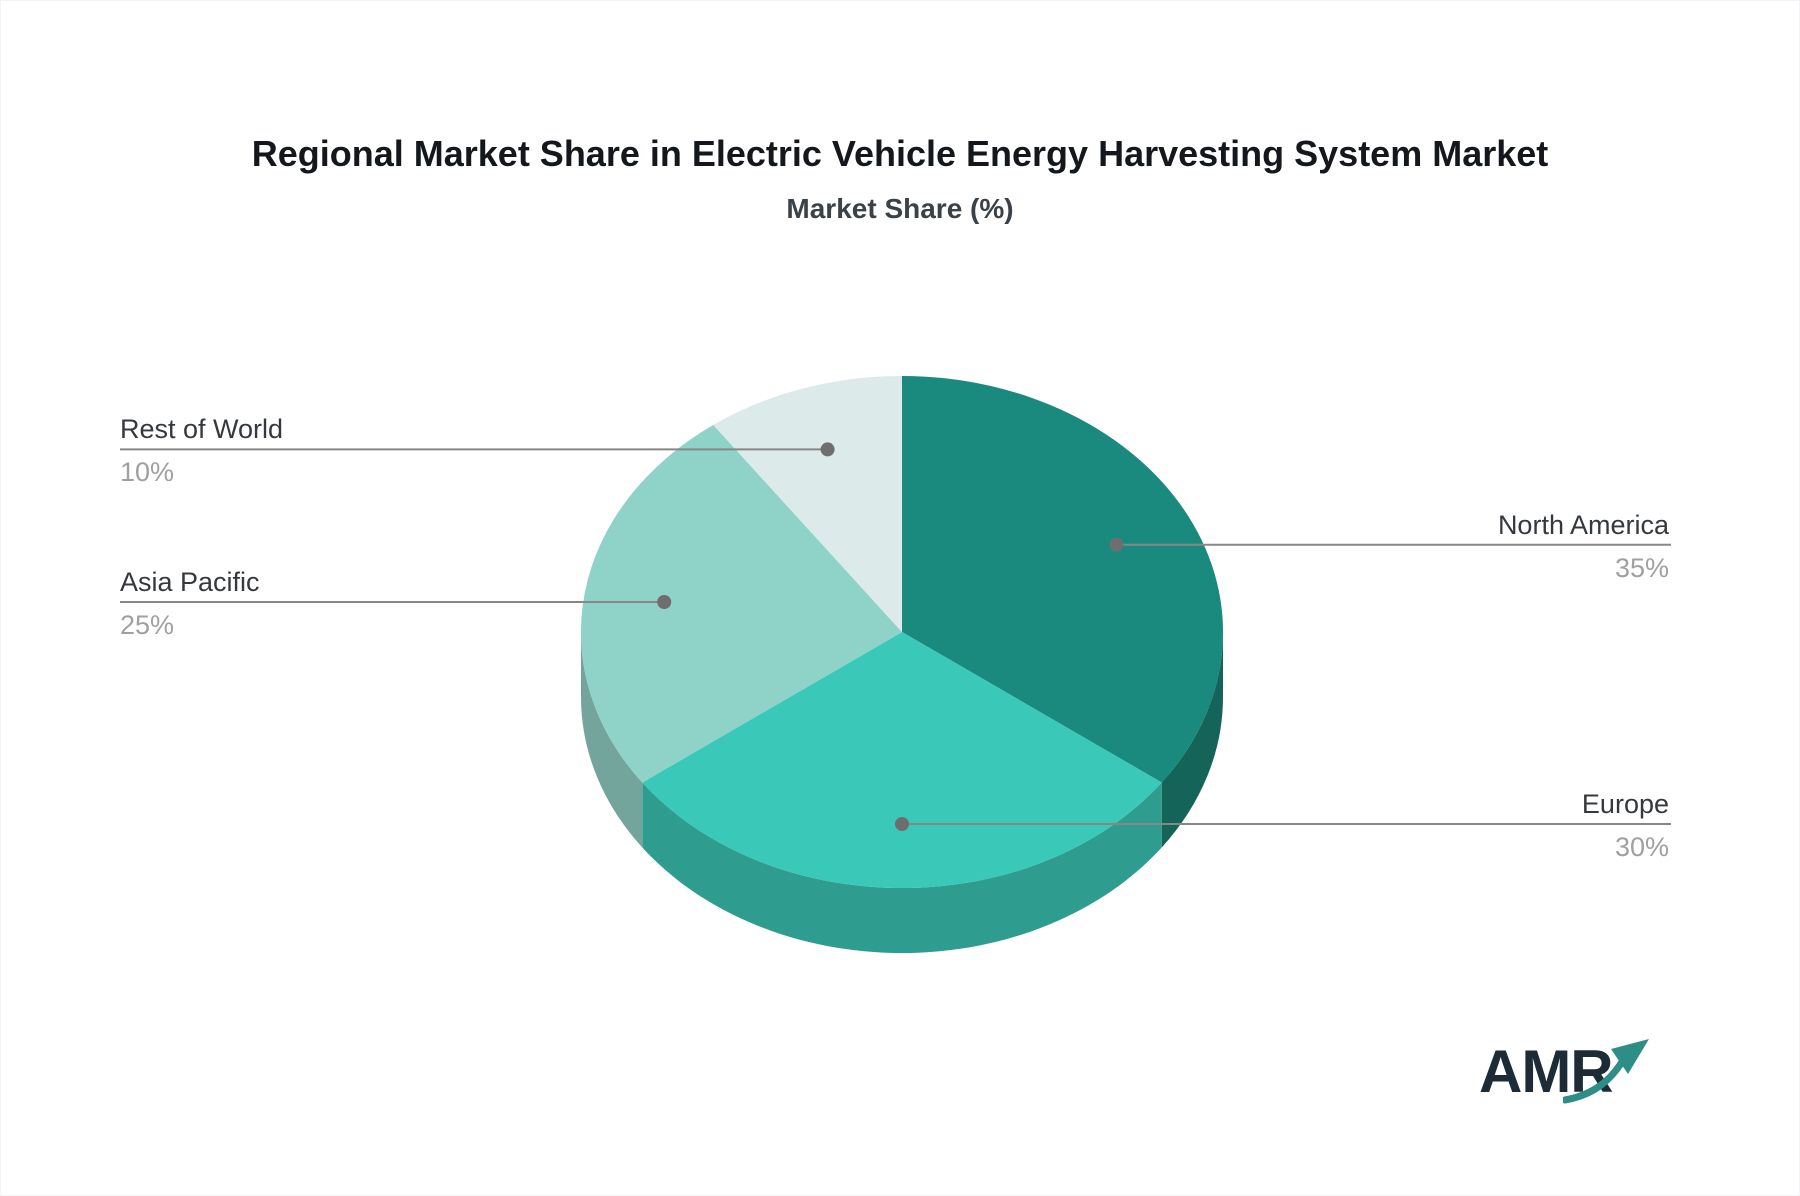 Image resolution: width=1800 pixels, height=1196 pixels. Describe the element at coordinates (147, 624) in the screenshot. I see `slice-pct-asia-pacific: 25%` at that location.